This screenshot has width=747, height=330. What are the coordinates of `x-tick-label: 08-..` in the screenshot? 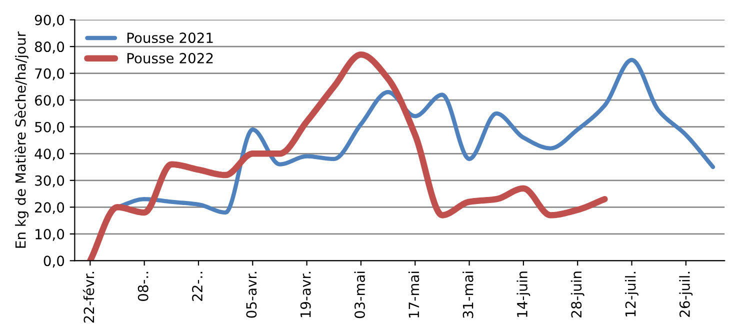 It's located at (143, 287).